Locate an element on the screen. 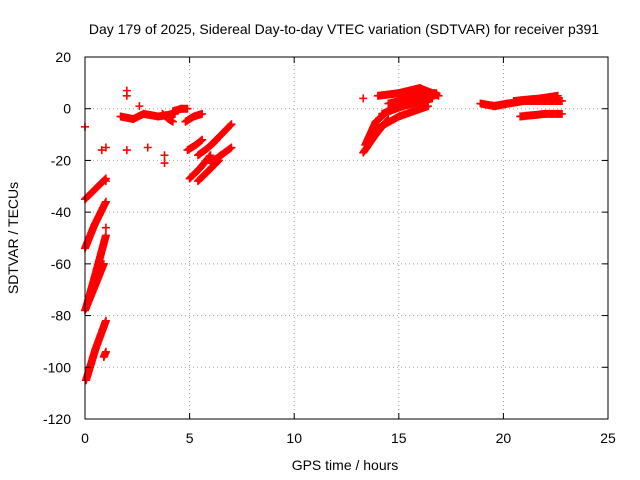 This screenshot has height=480, width=640. x-tick-label: 0 is located at coordinates (85, 438).